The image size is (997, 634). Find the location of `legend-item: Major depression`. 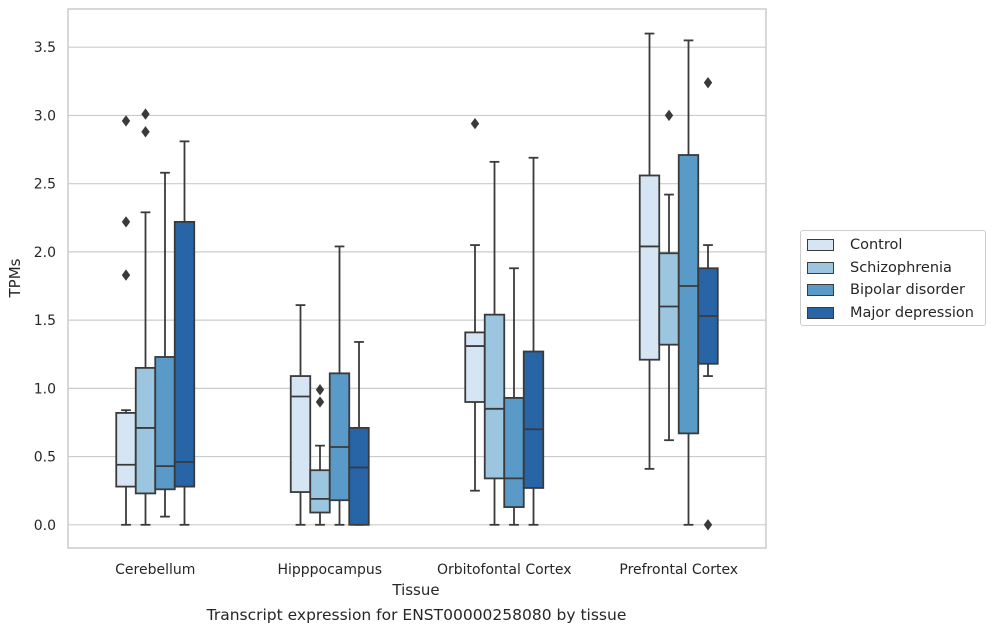

legend-item: Major depression is located at coordinates (890, 313).